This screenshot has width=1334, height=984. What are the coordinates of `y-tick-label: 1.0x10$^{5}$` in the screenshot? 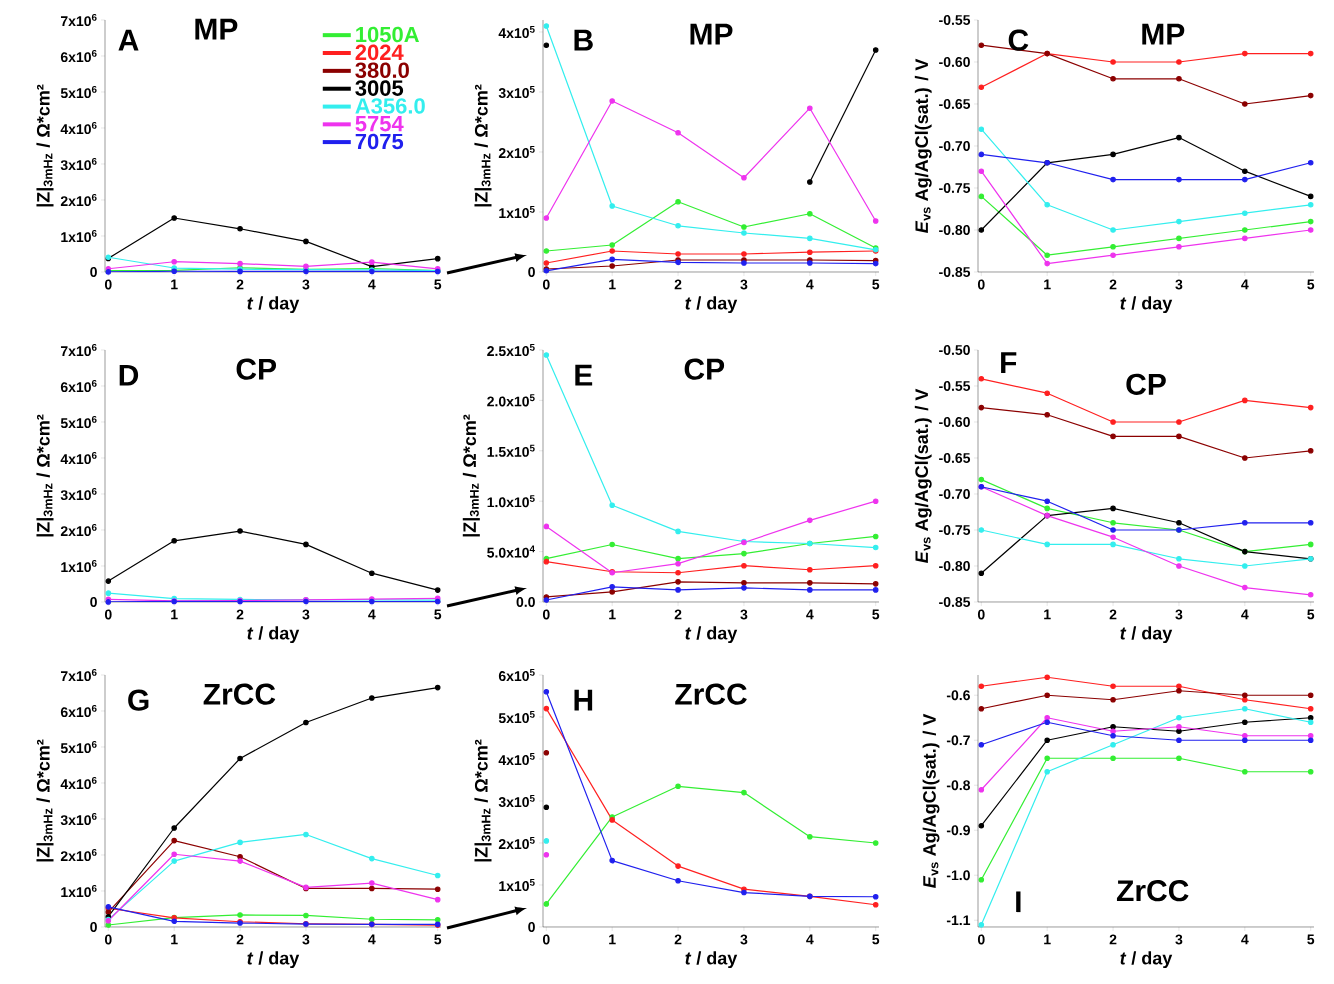 It's located at (511, 501).